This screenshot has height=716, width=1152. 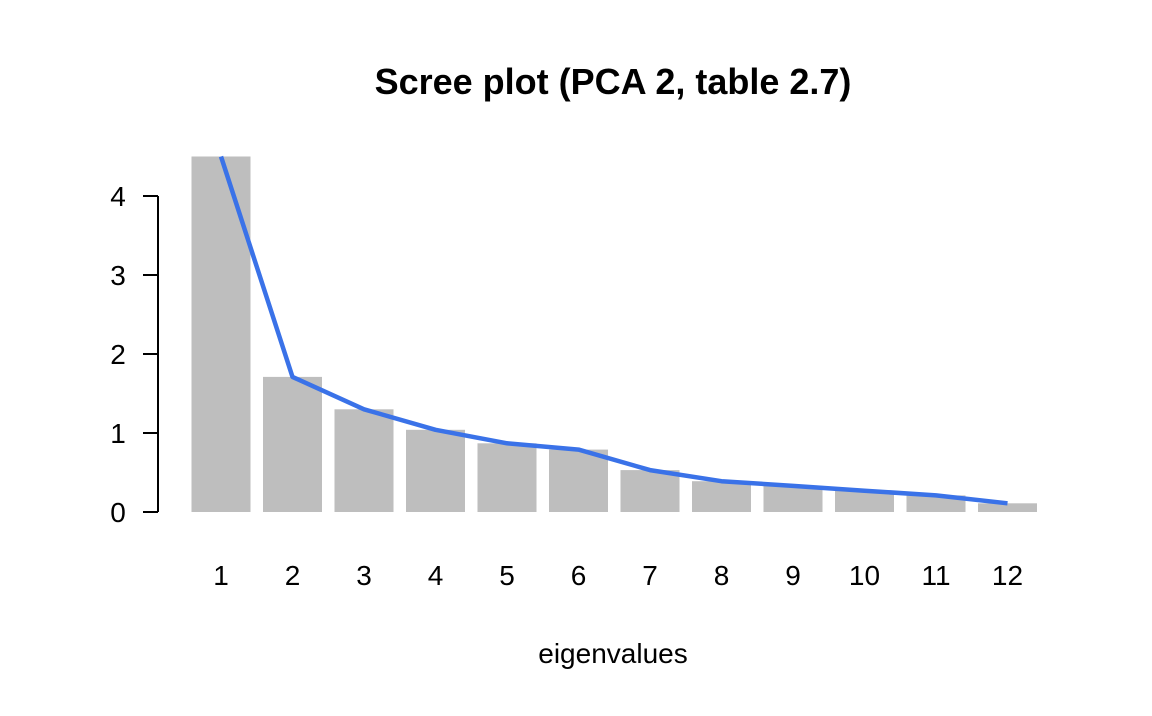 What do you see at coordinates (579, 575) in the screenshot?
I see `x-tick-label-6: 6` at bounding box center [579, 575].